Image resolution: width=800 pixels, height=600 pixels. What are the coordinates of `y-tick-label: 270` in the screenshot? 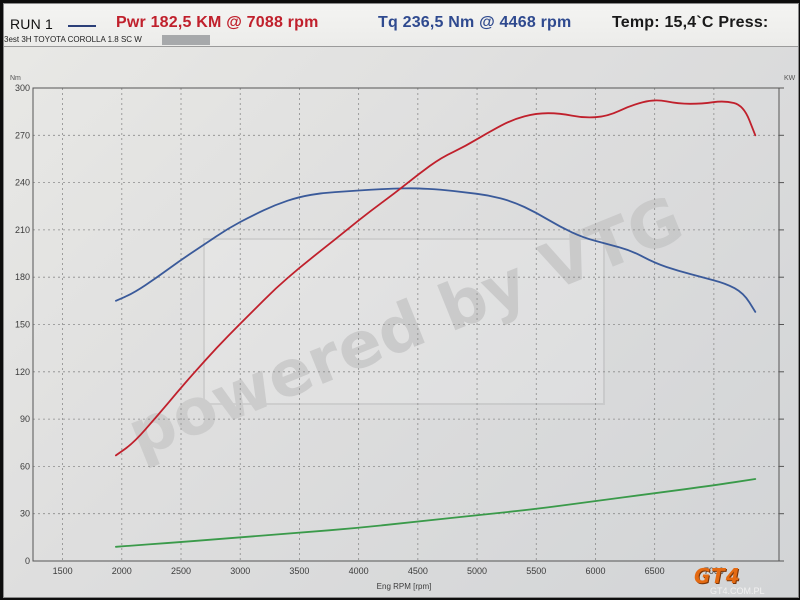 It's located at (22, 135).